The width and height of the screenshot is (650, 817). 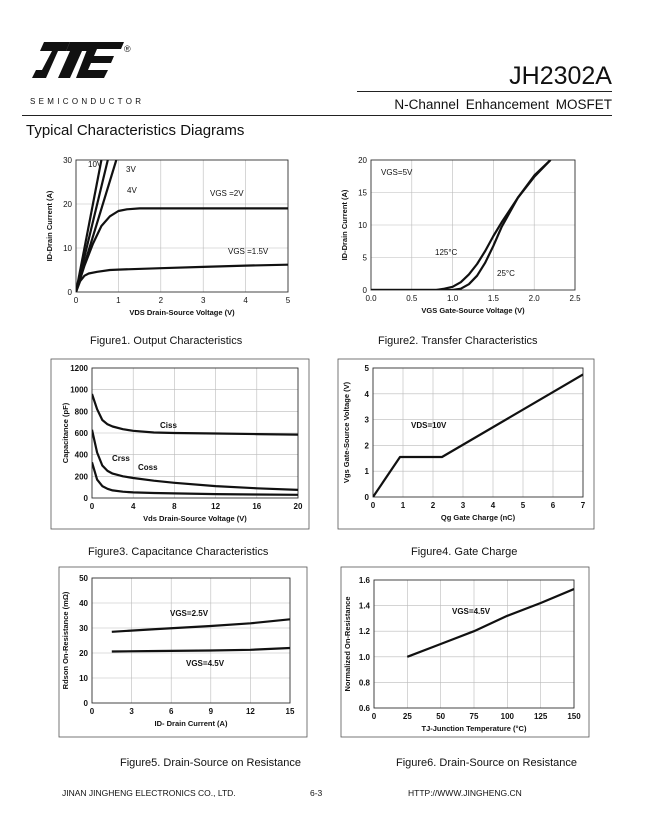 I want to click on x-axis-label: ID- Drain Current (A), so click(x=191, y=723).